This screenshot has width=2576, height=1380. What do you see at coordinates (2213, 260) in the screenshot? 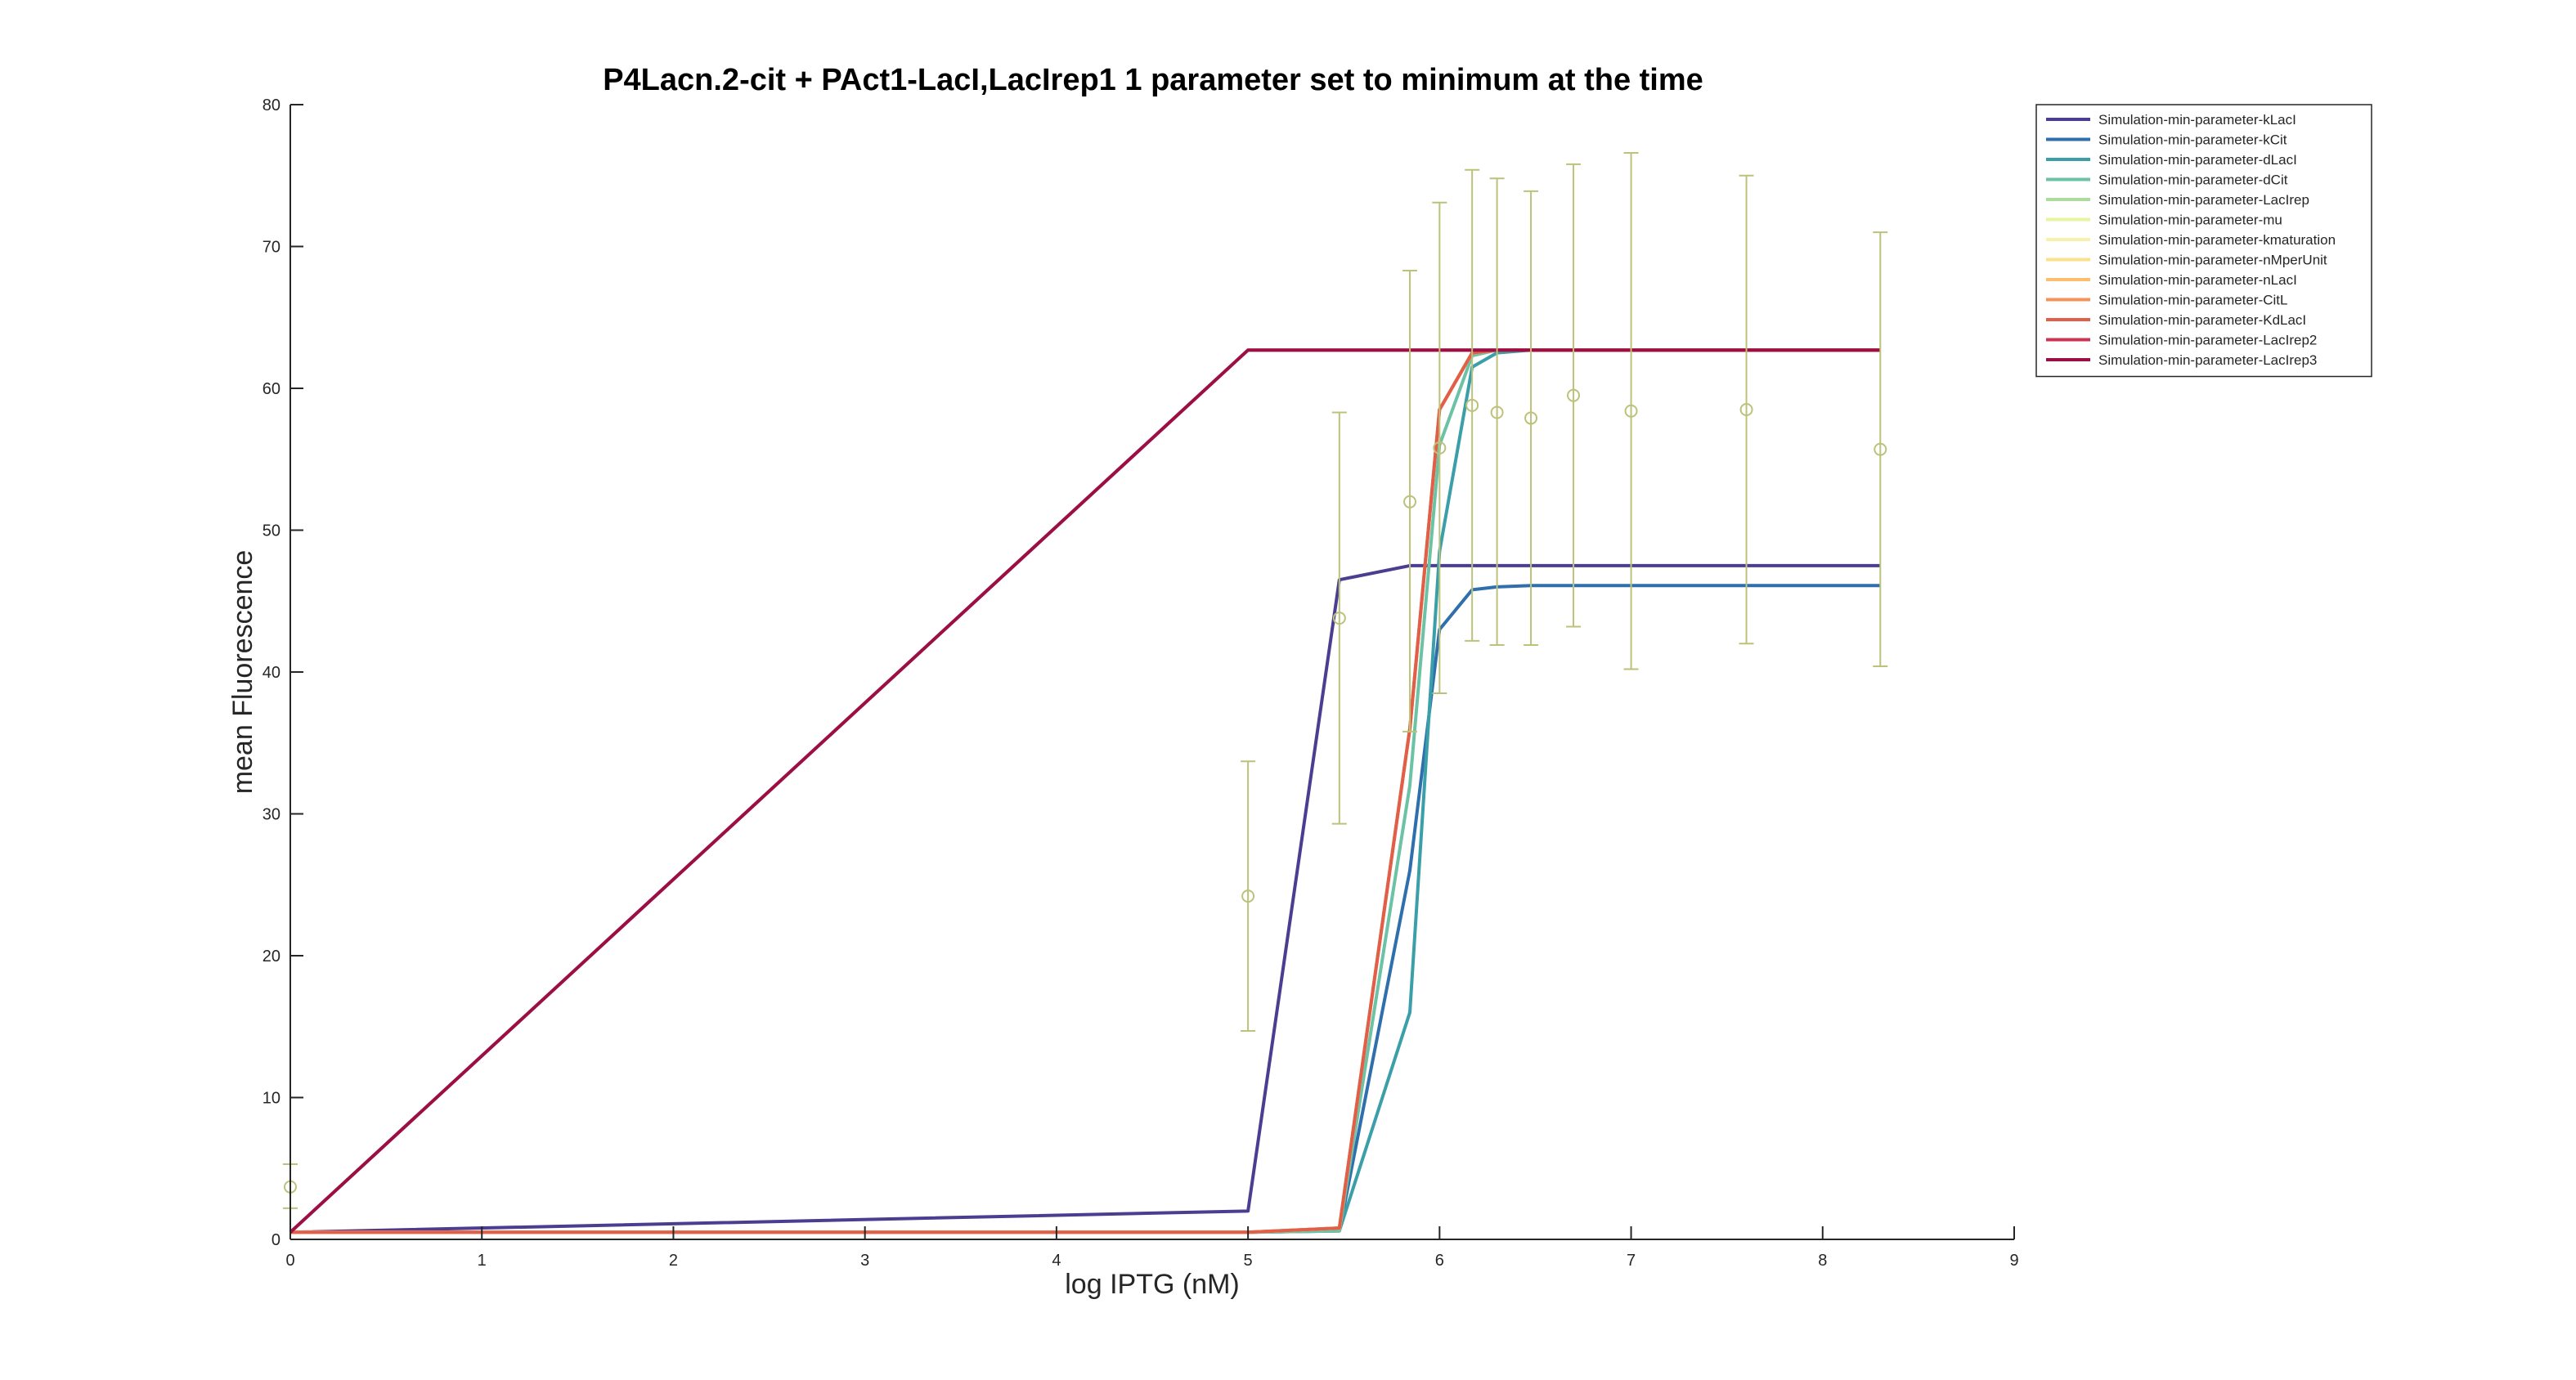
I see `legend-label: Simulation-min-parameter-nMperUnit` at bounding box center [2213, 260].